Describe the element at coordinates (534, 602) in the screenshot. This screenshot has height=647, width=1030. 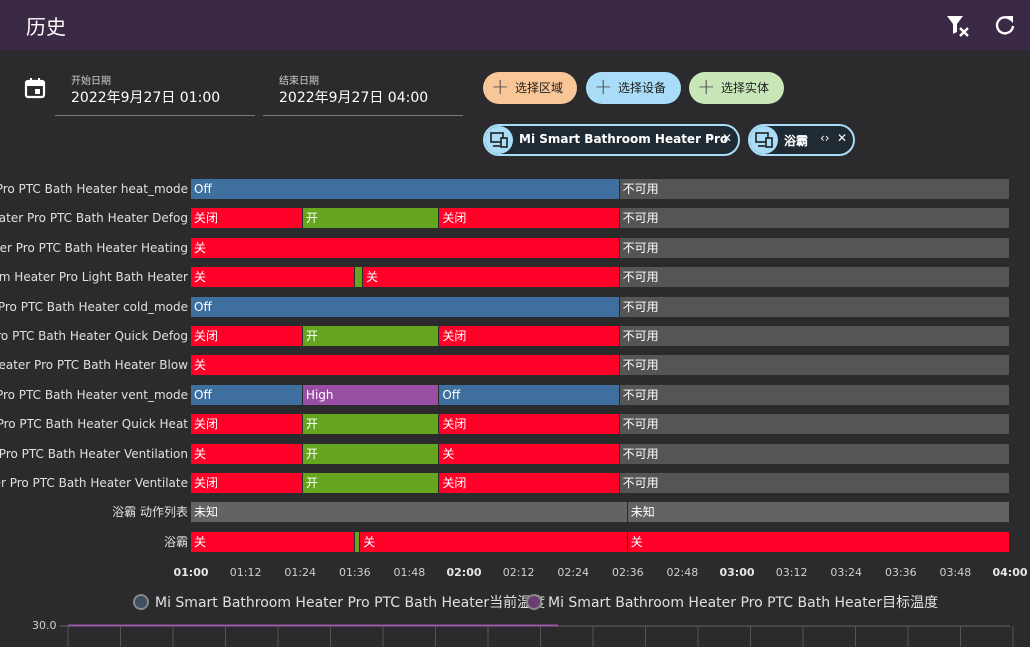
I see `legend-swatch` at that location.